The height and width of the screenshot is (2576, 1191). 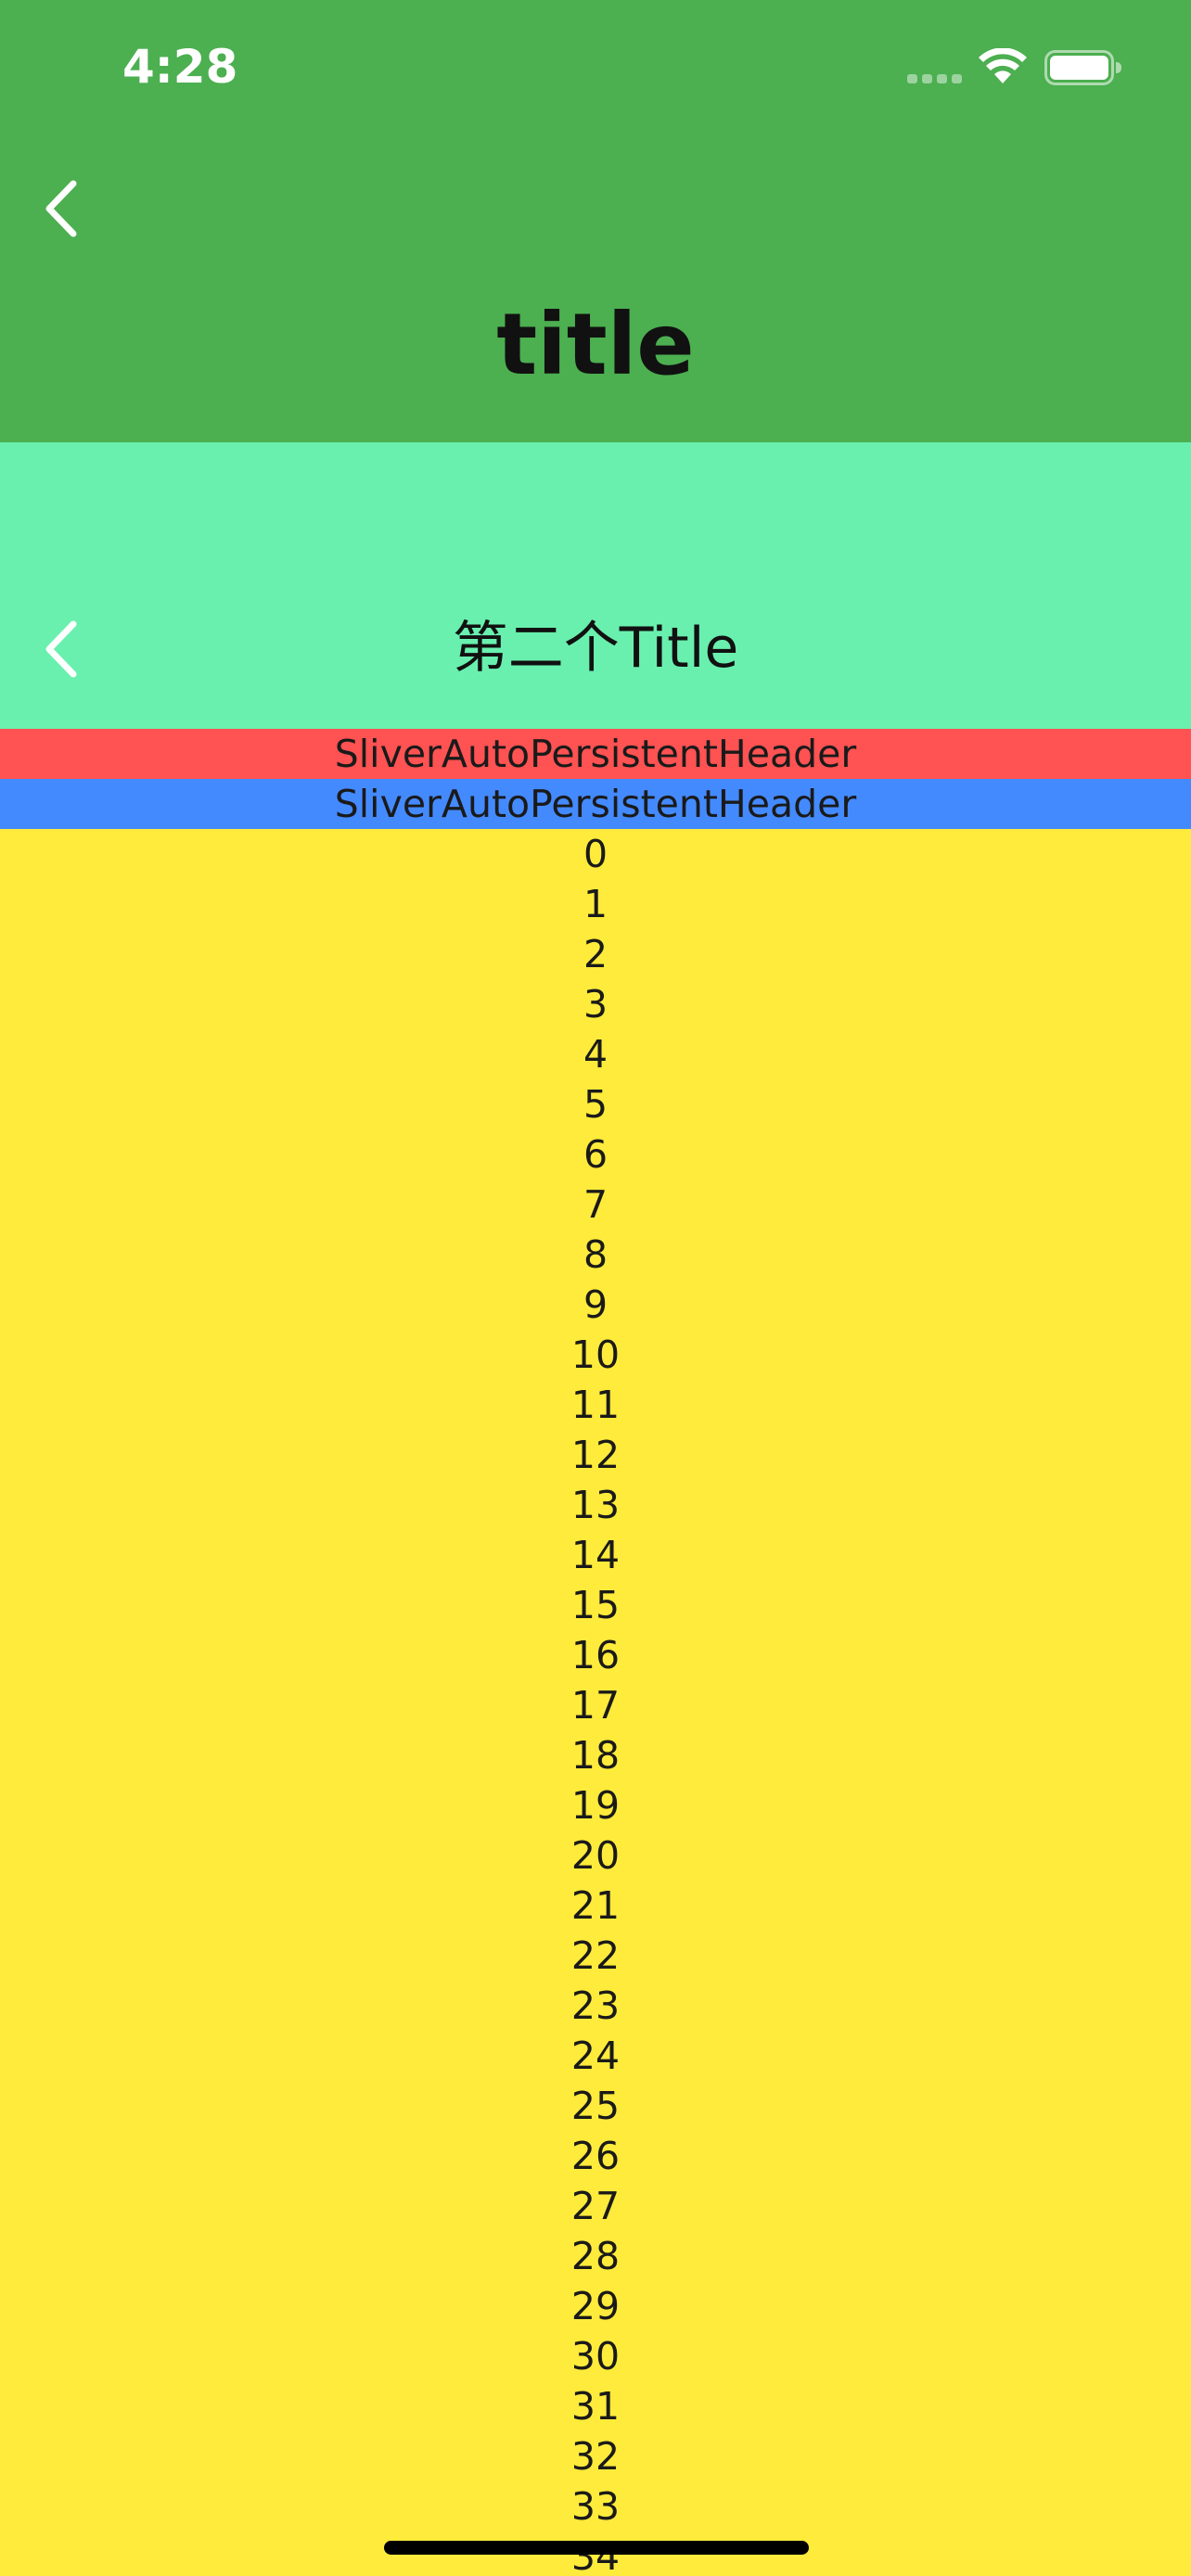 I want to click on list-item: 0, so click(x=595, y=854).